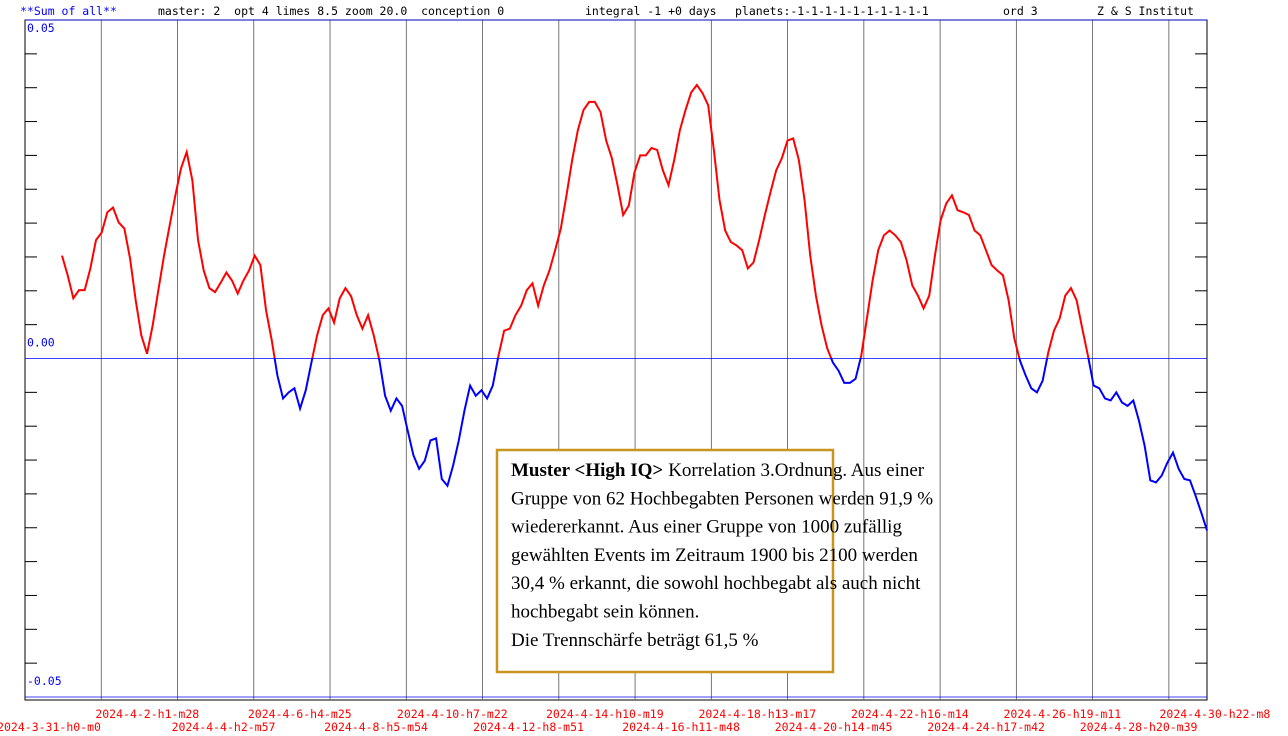 This screenshot has width=1288, height=736. Describe the element at coordinates (834, 727) in the screenshot. I see `x-tick-label: 2024-4-20-h14-m45` at that location.